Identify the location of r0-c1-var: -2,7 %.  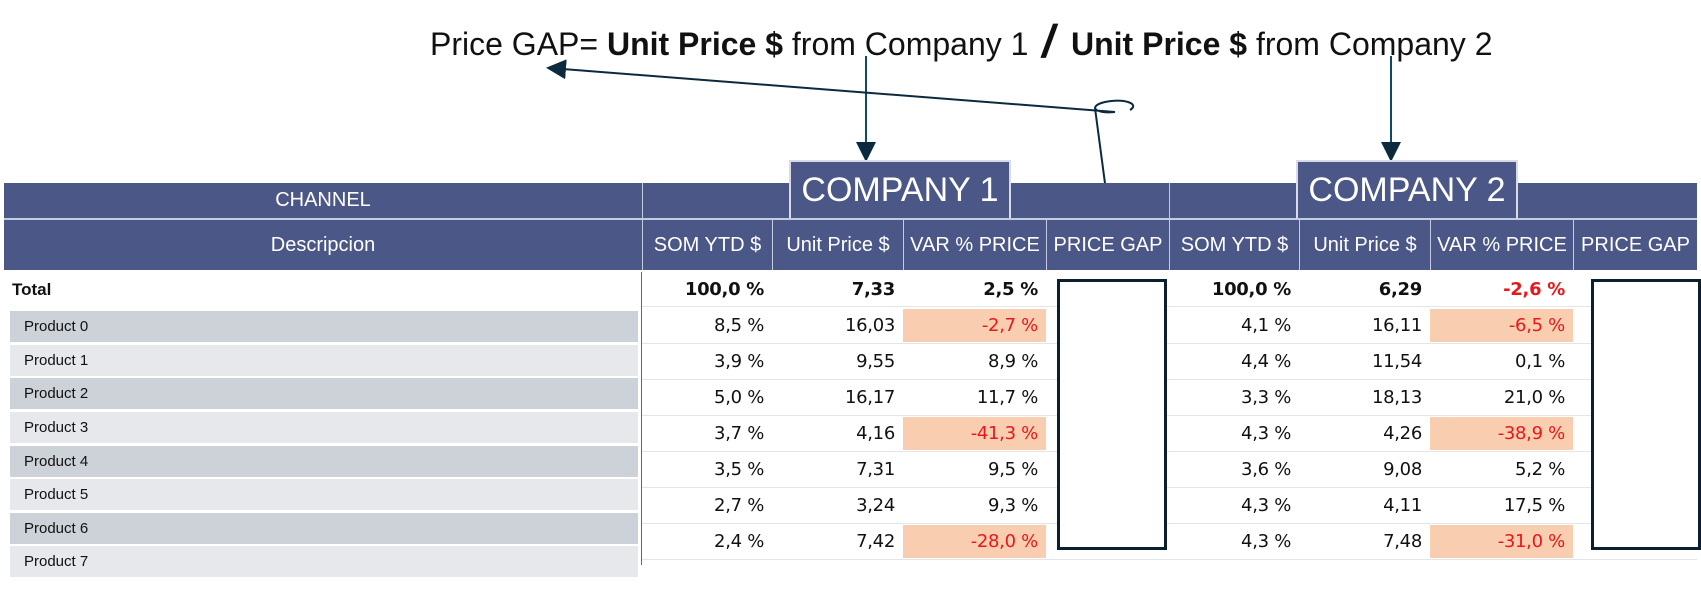
(974, 325).